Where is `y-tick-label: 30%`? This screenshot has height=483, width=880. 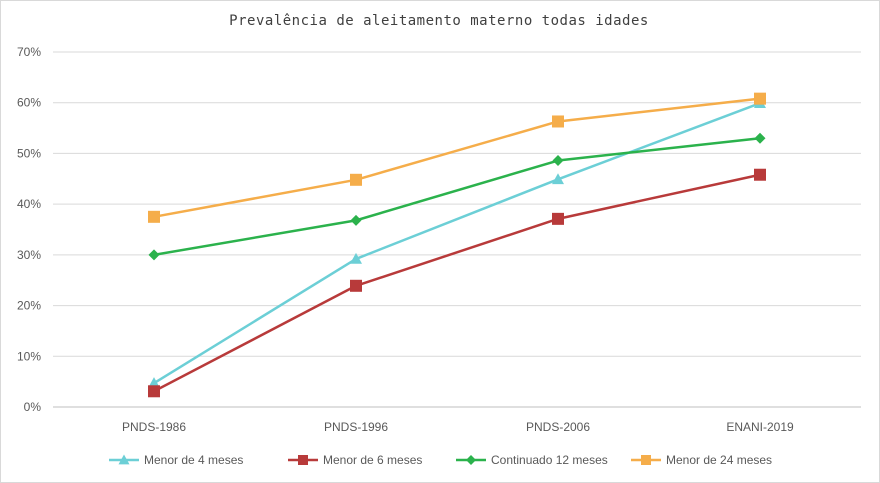 y-tick-label: 30% is located at coordinates (29, 255).